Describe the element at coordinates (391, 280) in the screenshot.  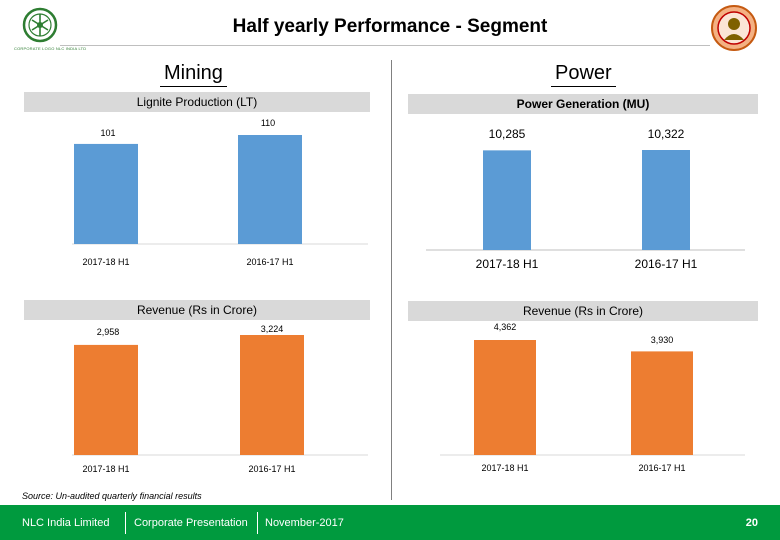
I see `vertical-divider` at that location.